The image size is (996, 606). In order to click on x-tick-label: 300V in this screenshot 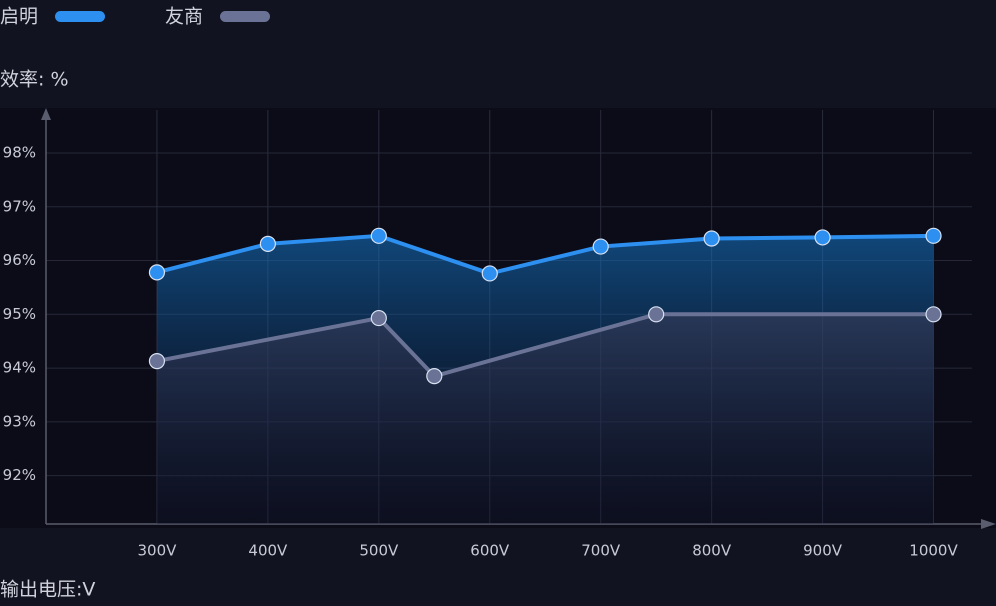, I will do `click(157, 551)`.